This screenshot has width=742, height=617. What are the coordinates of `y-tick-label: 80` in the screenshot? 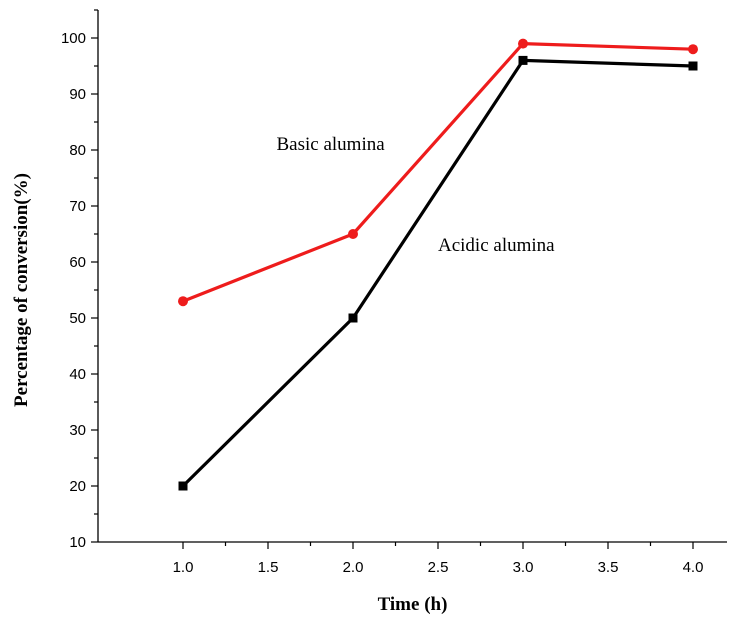 It's located at (77, 150).